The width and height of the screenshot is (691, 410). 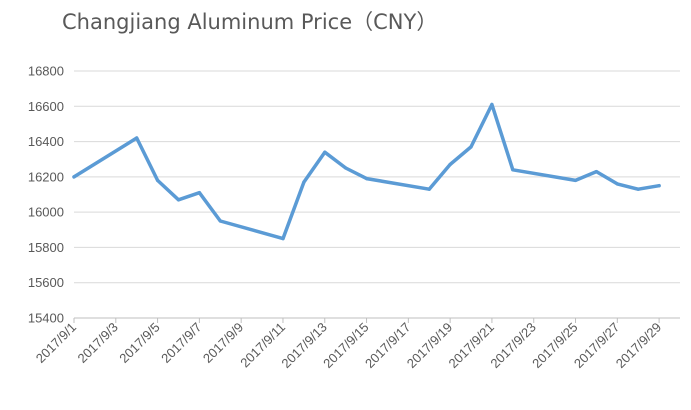 I want to click on y-tick-label: 15400, so click(x=46, y=318).